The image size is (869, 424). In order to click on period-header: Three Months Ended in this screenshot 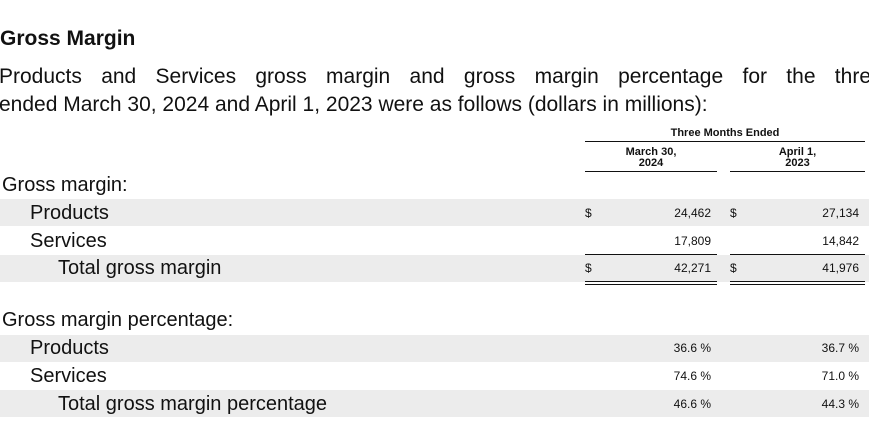, I will do `click(725, 133)`.